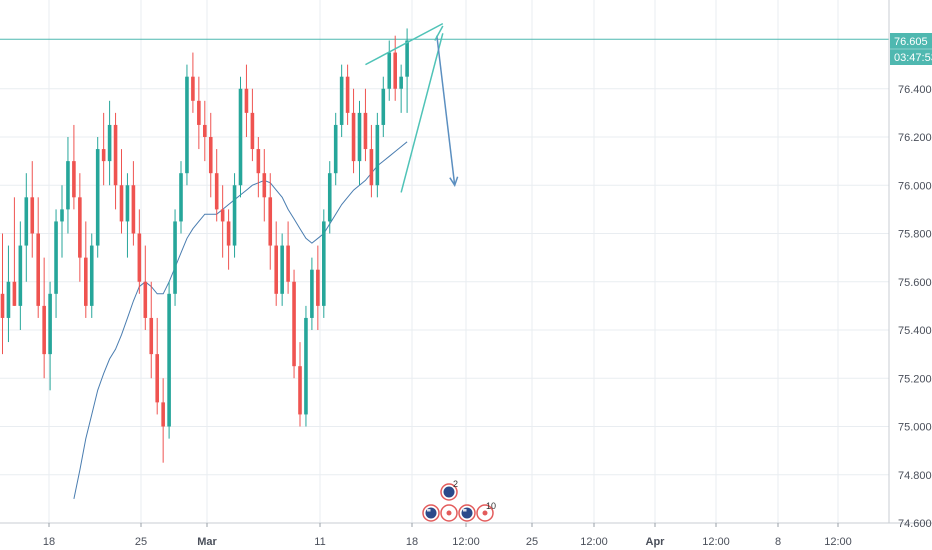 This screenshot has height=550, width=932. What do you see at coordinates (429, 510) in the screenshot?
I see `flag-icon-canton` at bounding box center [429, 510].